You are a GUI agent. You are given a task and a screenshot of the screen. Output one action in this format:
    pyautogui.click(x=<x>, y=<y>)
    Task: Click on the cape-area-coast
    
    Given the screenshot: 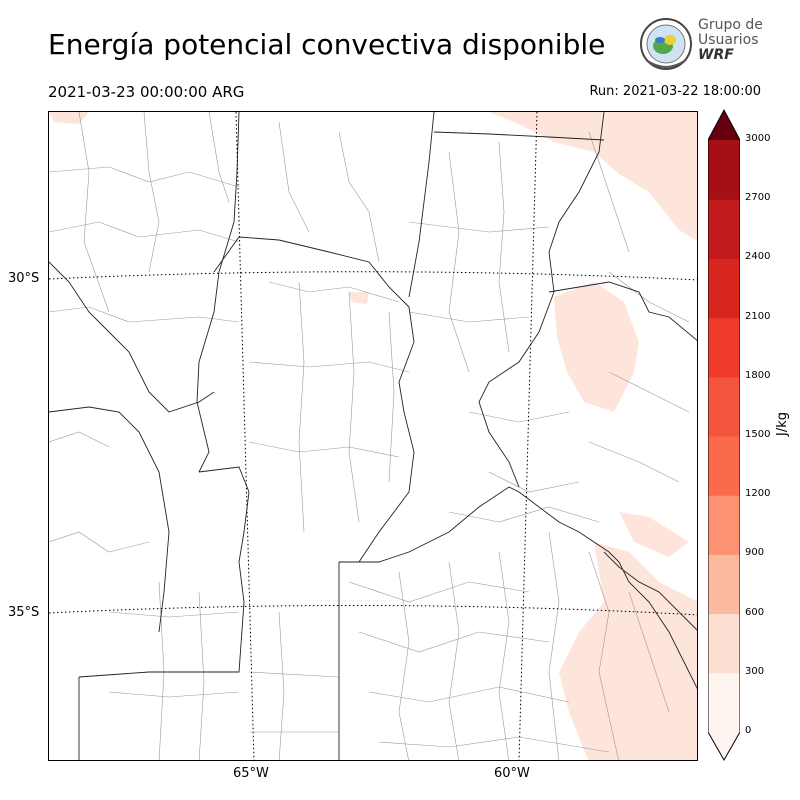 What is the action you would take?
    pyautogui.click(x=628, y=651)
    